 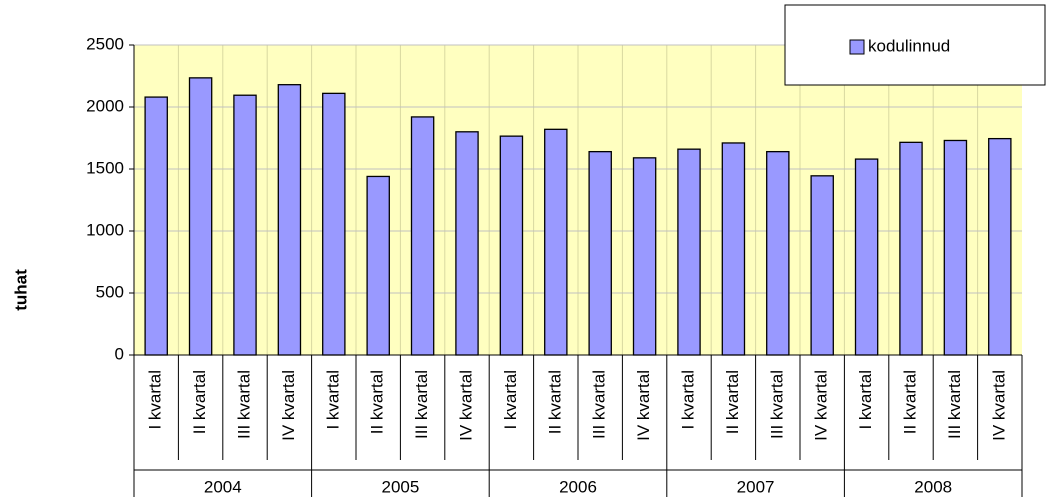 I want to click on group-label: 2005, so click(x=400, y=486).